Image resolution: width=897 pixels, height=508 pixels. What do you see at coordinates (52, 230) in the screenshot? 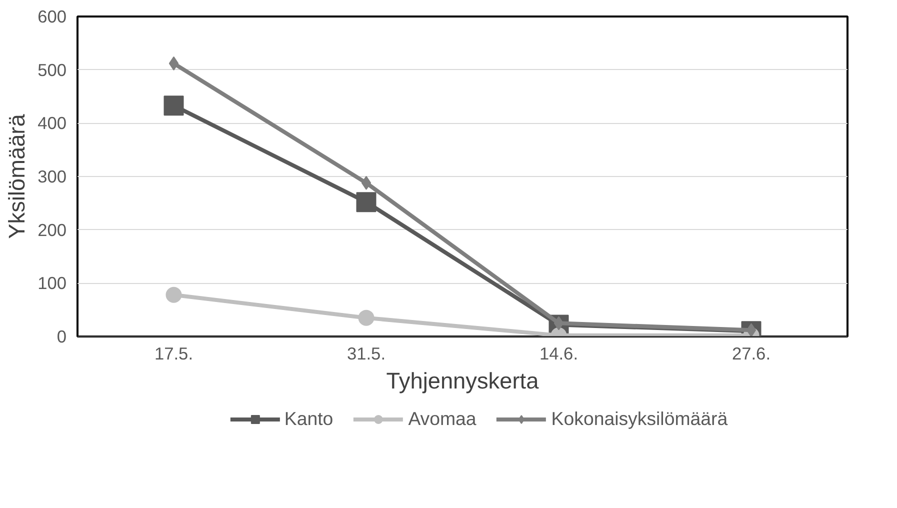
I see `y-tick-label: 200` at bounding box center [52, 230].